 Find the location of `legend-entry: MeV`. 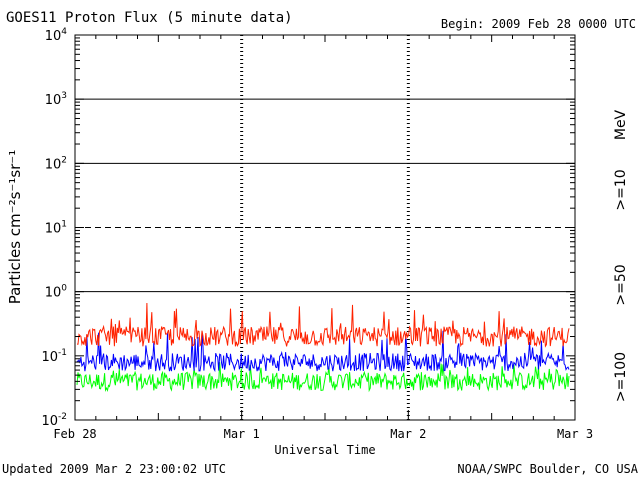

legend-entry: MeV is located at coordinates (621, 124).